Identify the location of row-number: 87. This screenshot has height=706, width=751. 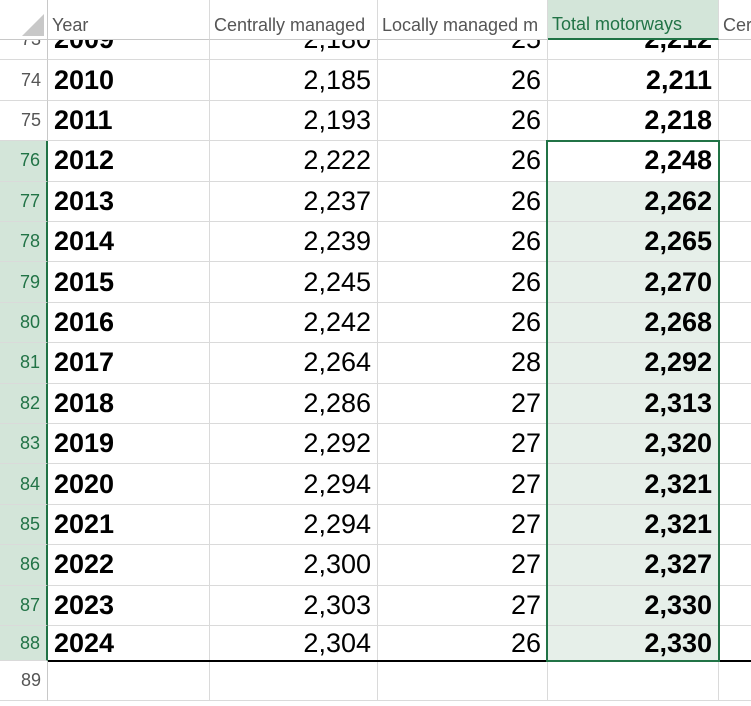
(24, 605).